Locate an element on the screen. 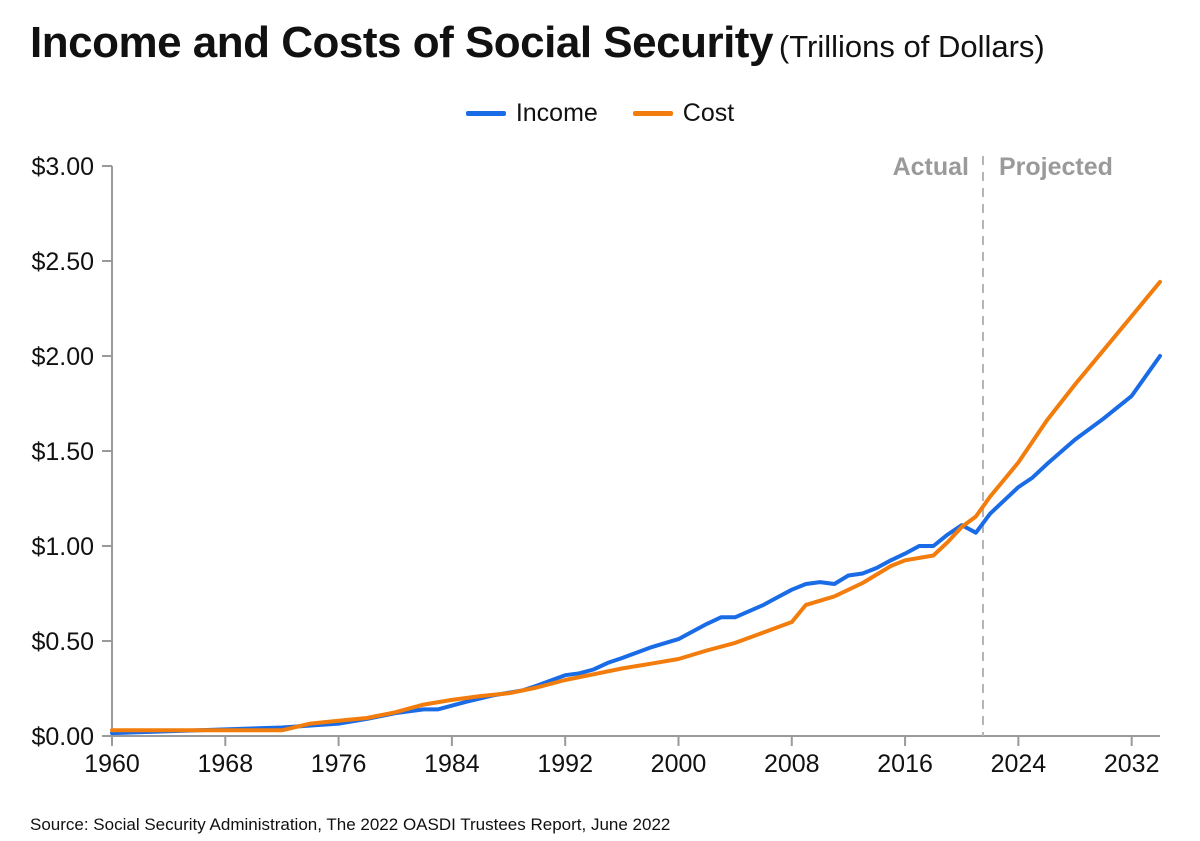 Image resolution: width=1200 pixels, height=841 pixels. y-tick-label: $0.50 is located at coordinates (62, 642).